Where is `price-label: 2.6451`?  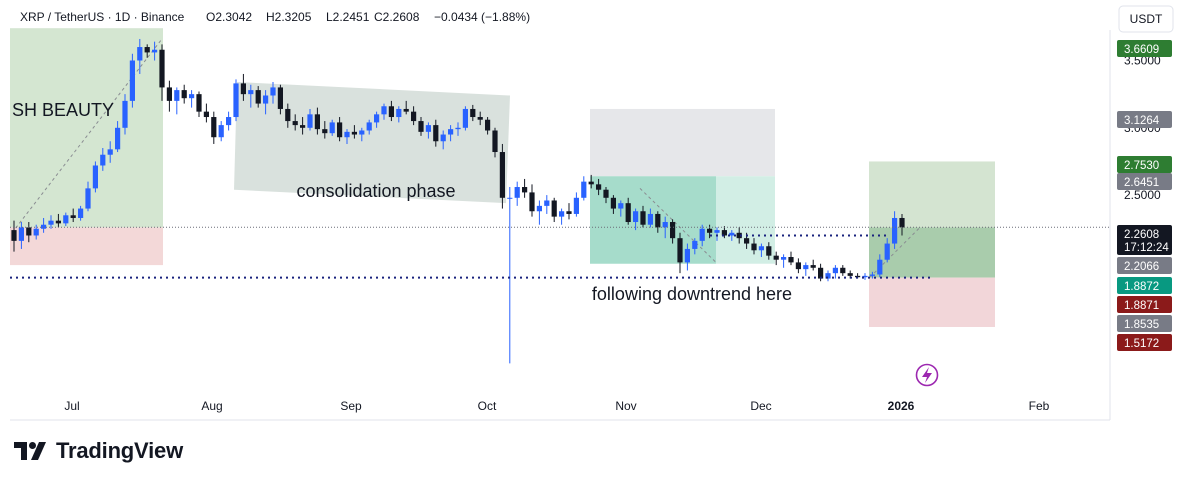
price-label: 2.6451 is located at coordinates (1144, 181).